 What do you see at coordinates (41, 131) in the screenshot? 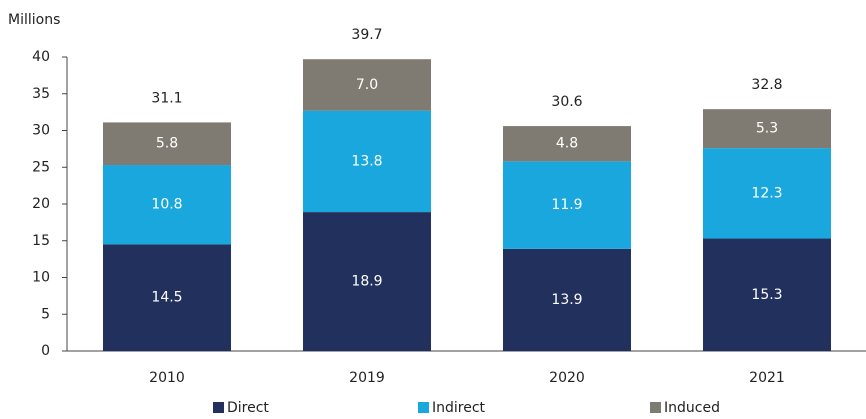
I see `y-tick-label: 30` at bounding box center [41, 131].